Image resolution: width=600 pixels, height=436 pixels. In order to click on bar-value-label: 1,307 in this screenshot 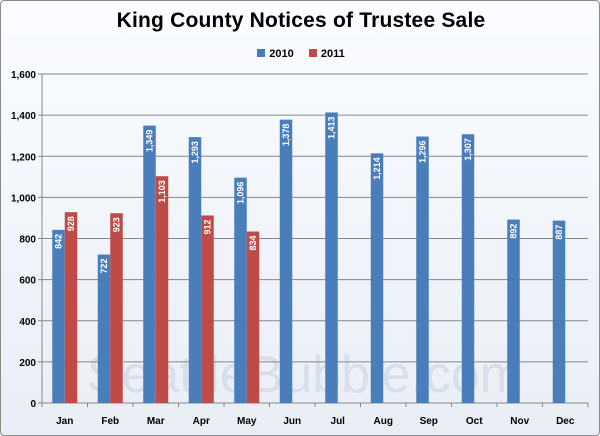, I will do `click(468, 149)`.